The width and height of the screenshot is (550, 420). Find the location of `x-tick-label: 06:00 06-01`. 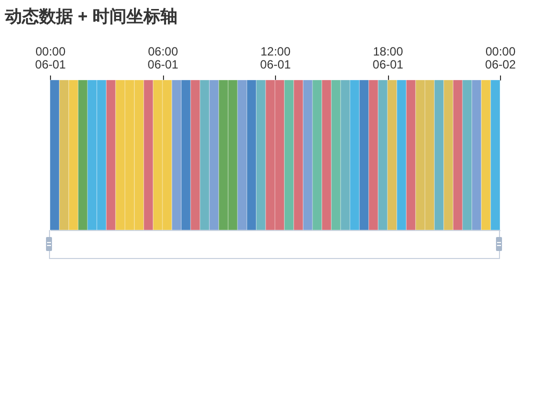

x-tick-label: 06:00 06-01 is located at coordinates (163, 58).